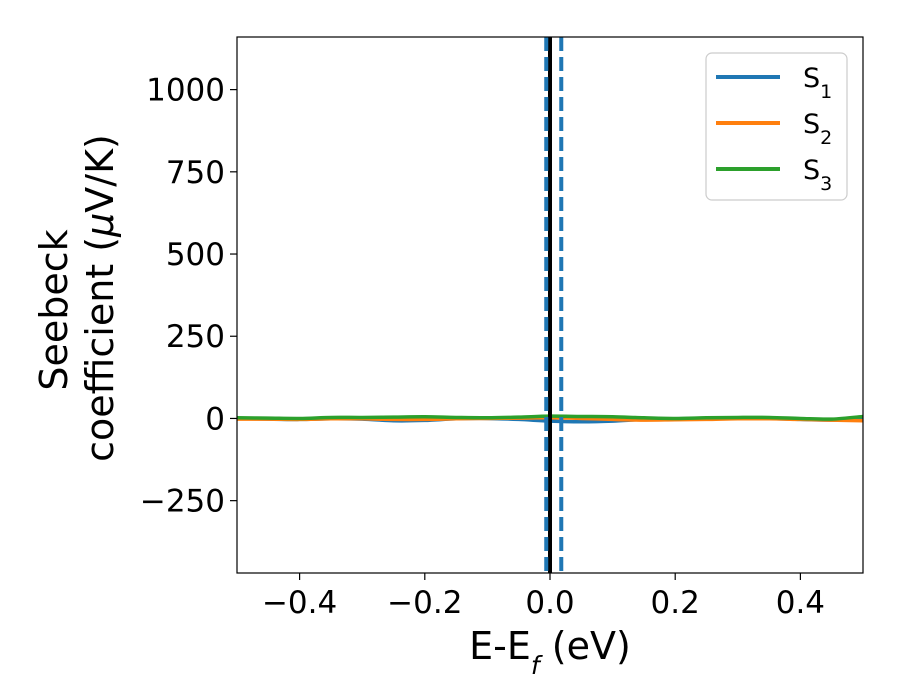  Describe the element at coordinates (182, 502) in the screenshot. I see `y-tick-label: −250` at that location.